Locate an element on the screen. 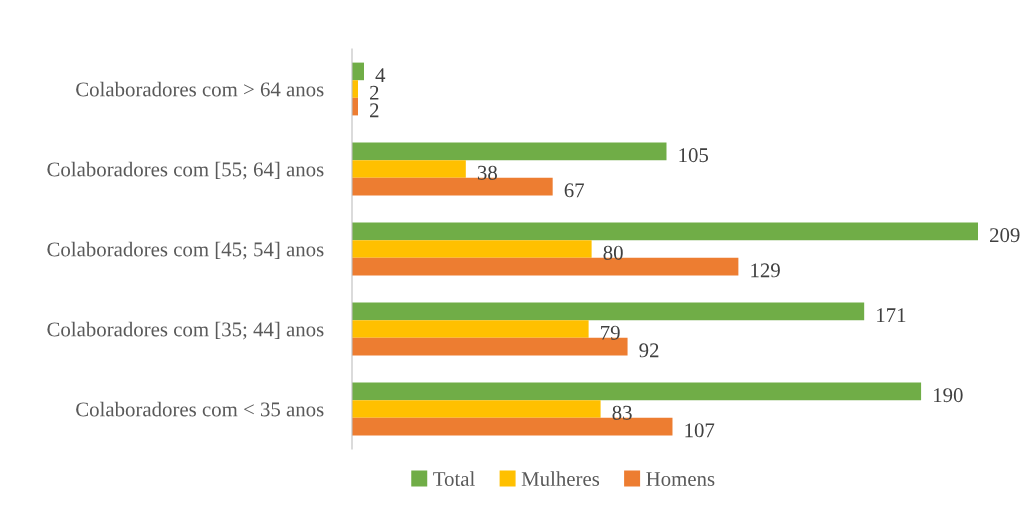 This screenshot has height=509, width=1034. data-label: 92 is located at coordinates (649, 350).